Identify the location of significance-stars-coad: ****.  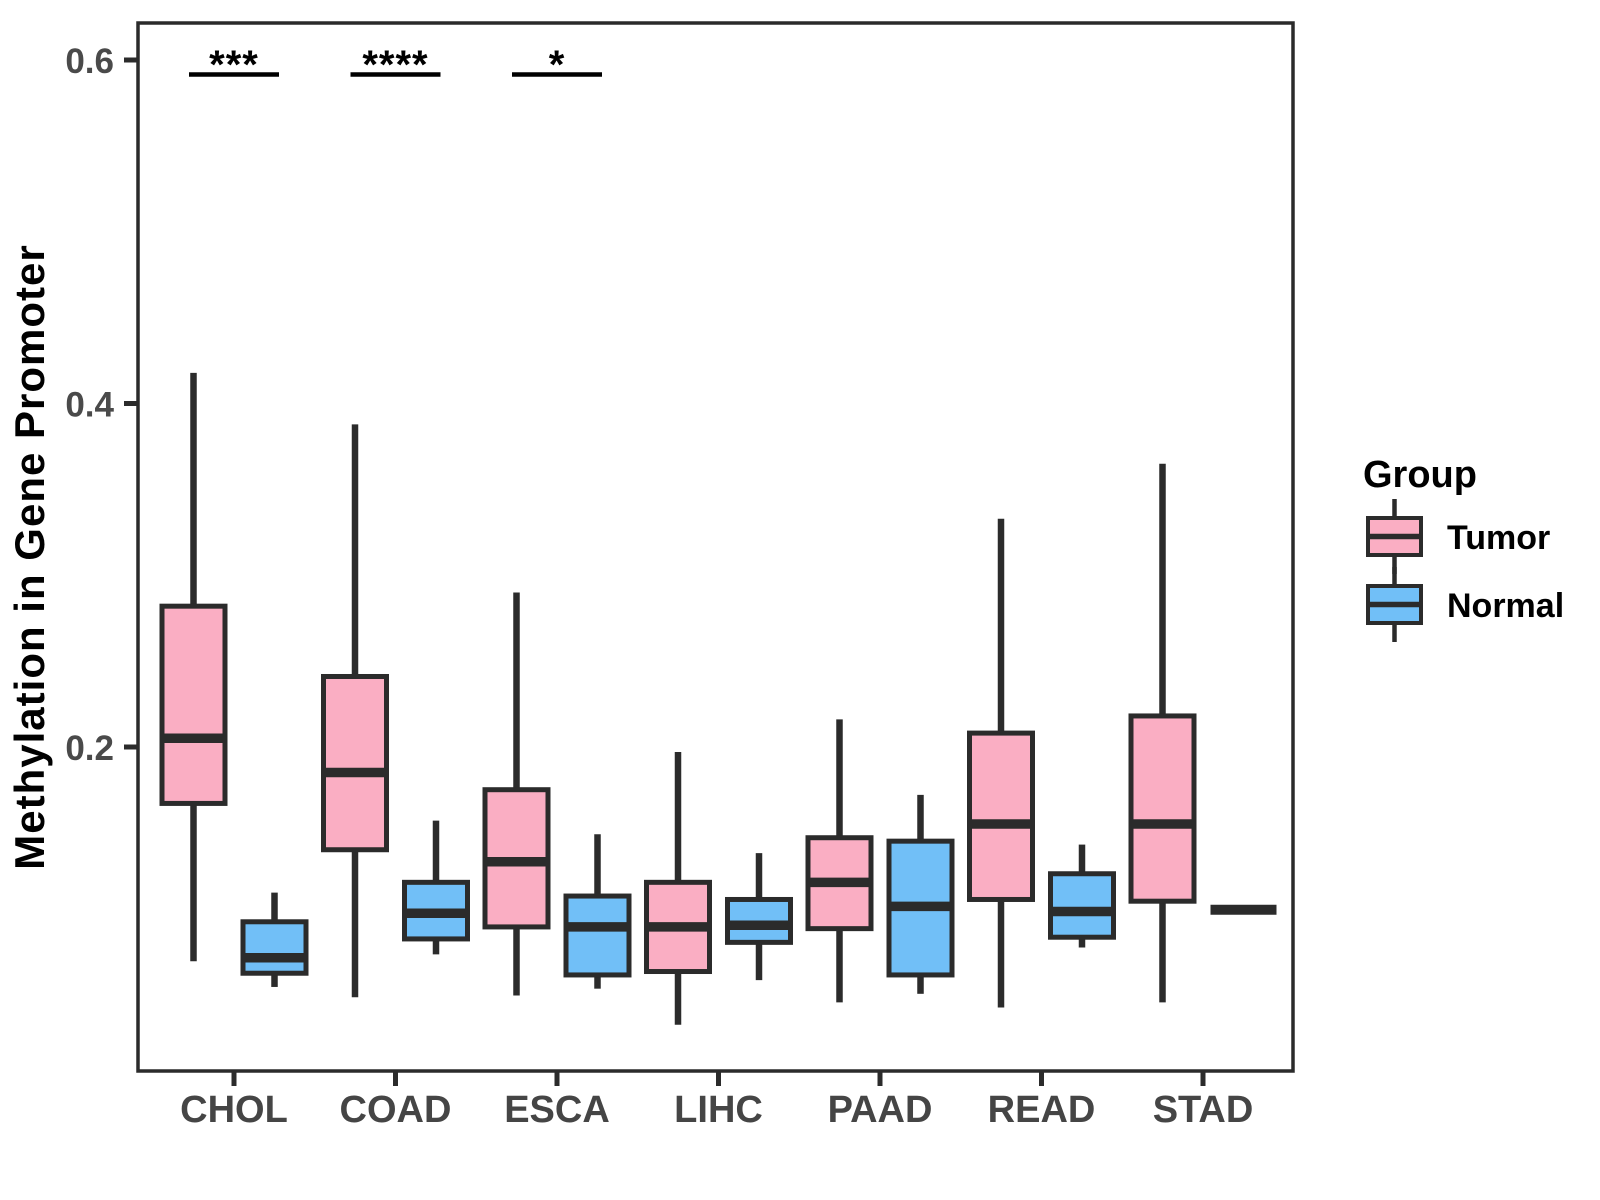
(395, 65).